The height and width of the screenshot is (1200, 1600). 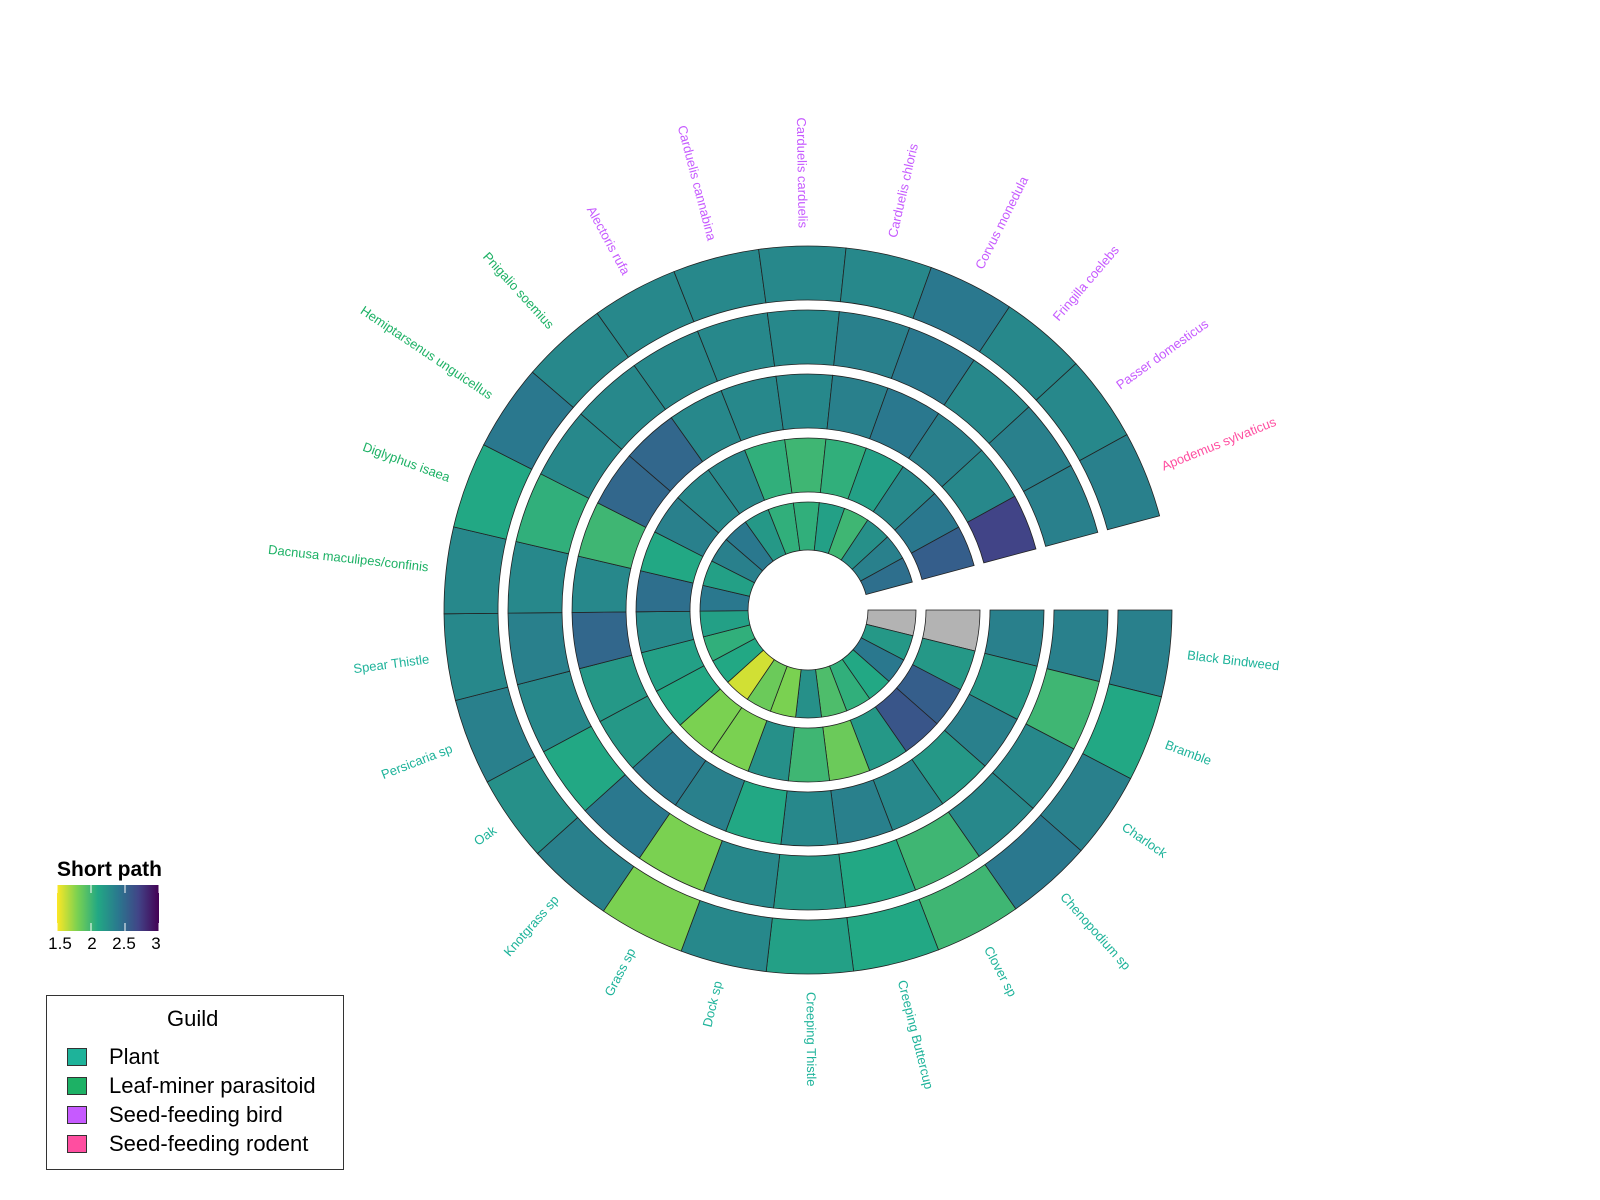 I want to click on colorbar-title: Short path, so click(x=109, y=869).